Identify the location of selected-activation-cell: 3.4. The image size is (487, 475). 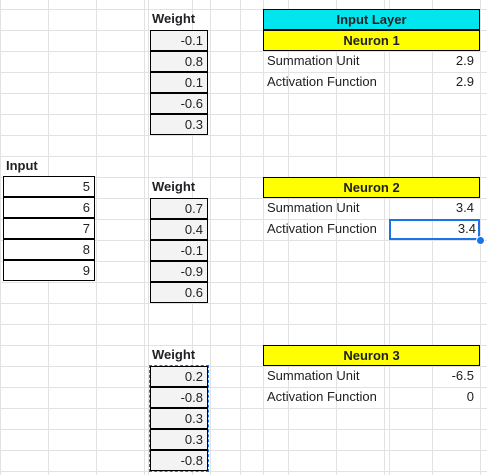
(434, 229).